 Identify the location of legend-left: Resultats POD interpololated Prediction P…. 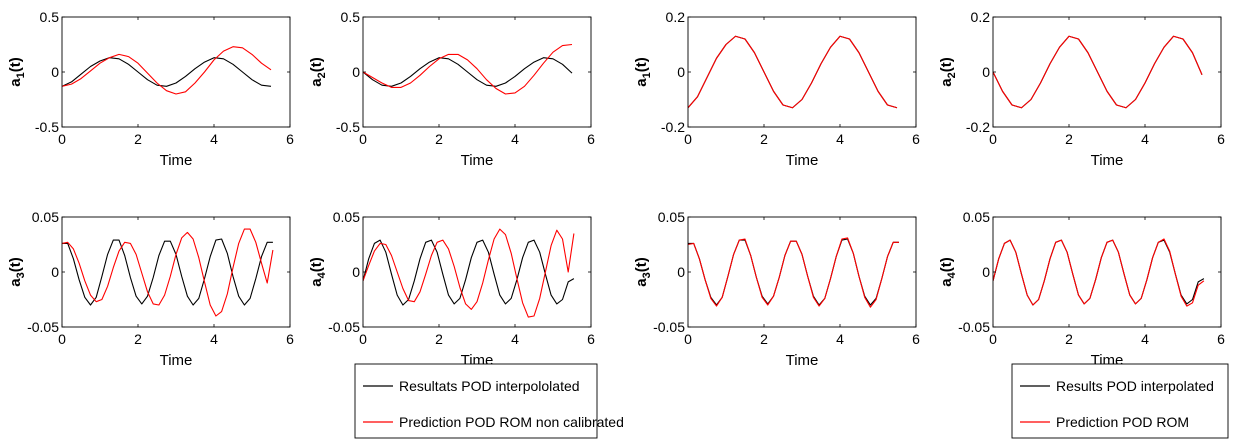
(489, 401).